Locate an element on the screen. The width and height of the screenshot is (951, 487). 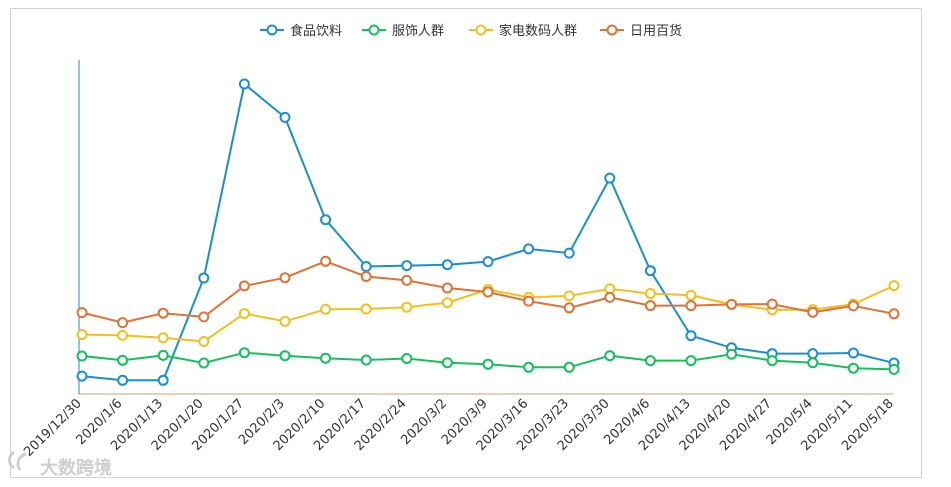
legend-item: 服饰人群 is located at coordinates (403, 31).